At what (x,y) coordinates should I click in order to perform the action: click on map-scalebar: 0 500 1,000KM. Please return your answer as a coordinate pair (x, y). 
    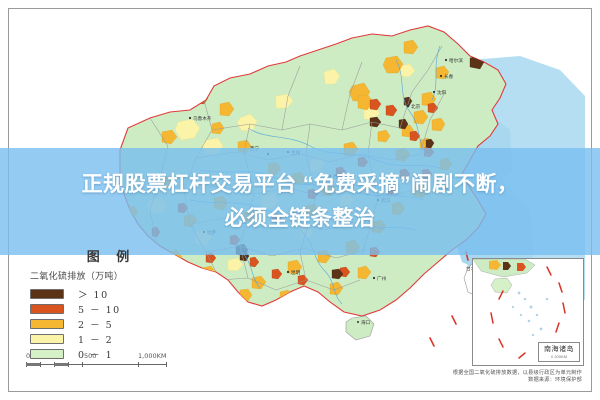
    Looking at the image, I should click on (98, 359).